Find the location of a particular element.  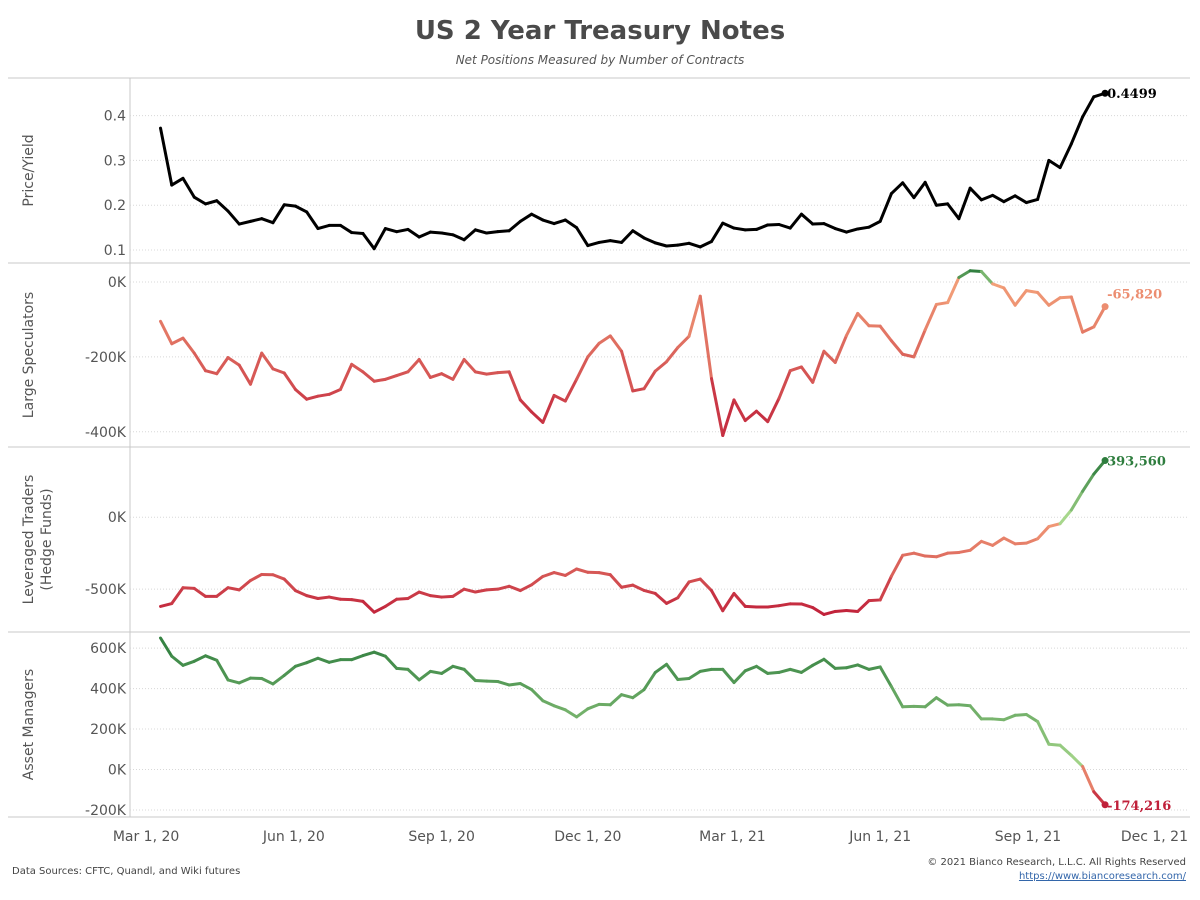

y-tick-label: -500K is located at coordinates (106, 590).